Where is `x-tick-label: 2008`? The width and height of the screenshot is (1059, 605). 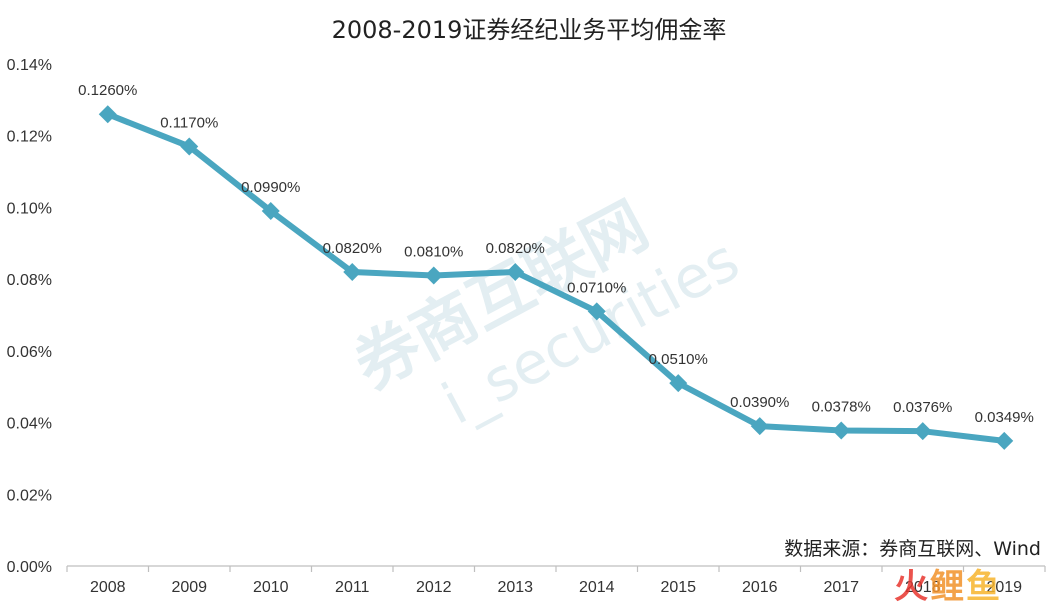 x-tick-label: 2008 is located at coordinates (108, 587).